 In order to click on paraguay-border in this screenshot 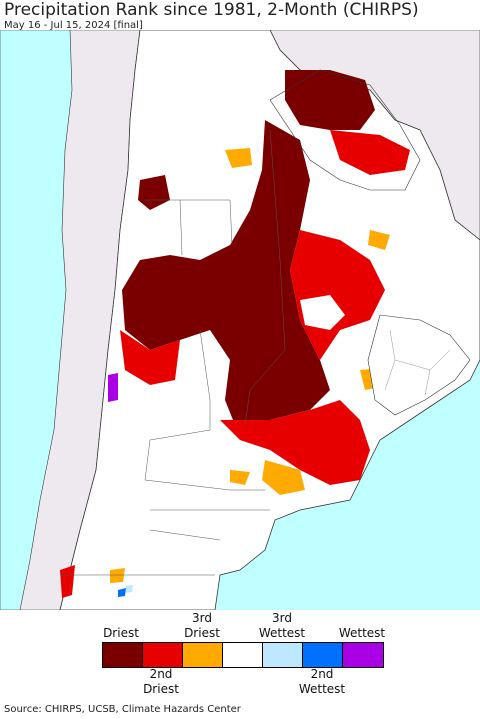, I will do `click(345, 130)`.